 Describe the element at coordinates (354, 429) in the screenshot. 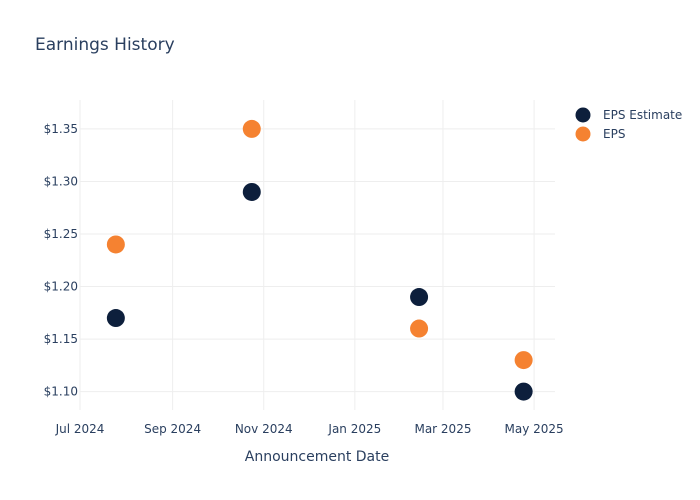

I see `x-tick-label: Jan 2025` at that location.